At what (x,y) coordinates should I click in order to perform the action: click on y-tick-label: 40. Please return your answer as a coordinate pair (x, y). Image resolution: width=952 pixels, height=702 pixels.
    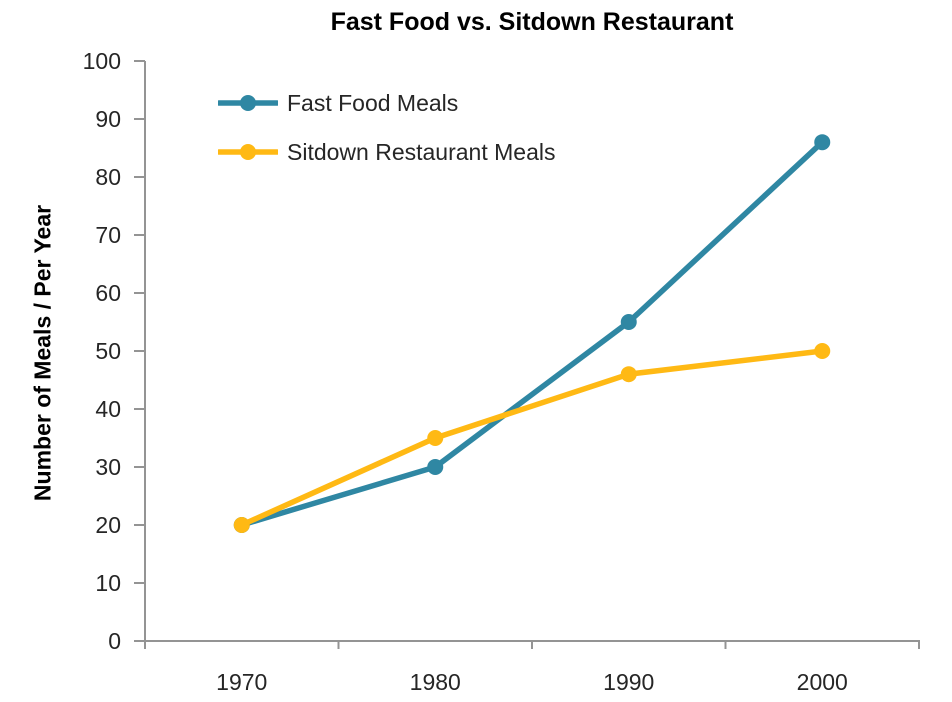
    Looking at the image, I should click on (108, 409).